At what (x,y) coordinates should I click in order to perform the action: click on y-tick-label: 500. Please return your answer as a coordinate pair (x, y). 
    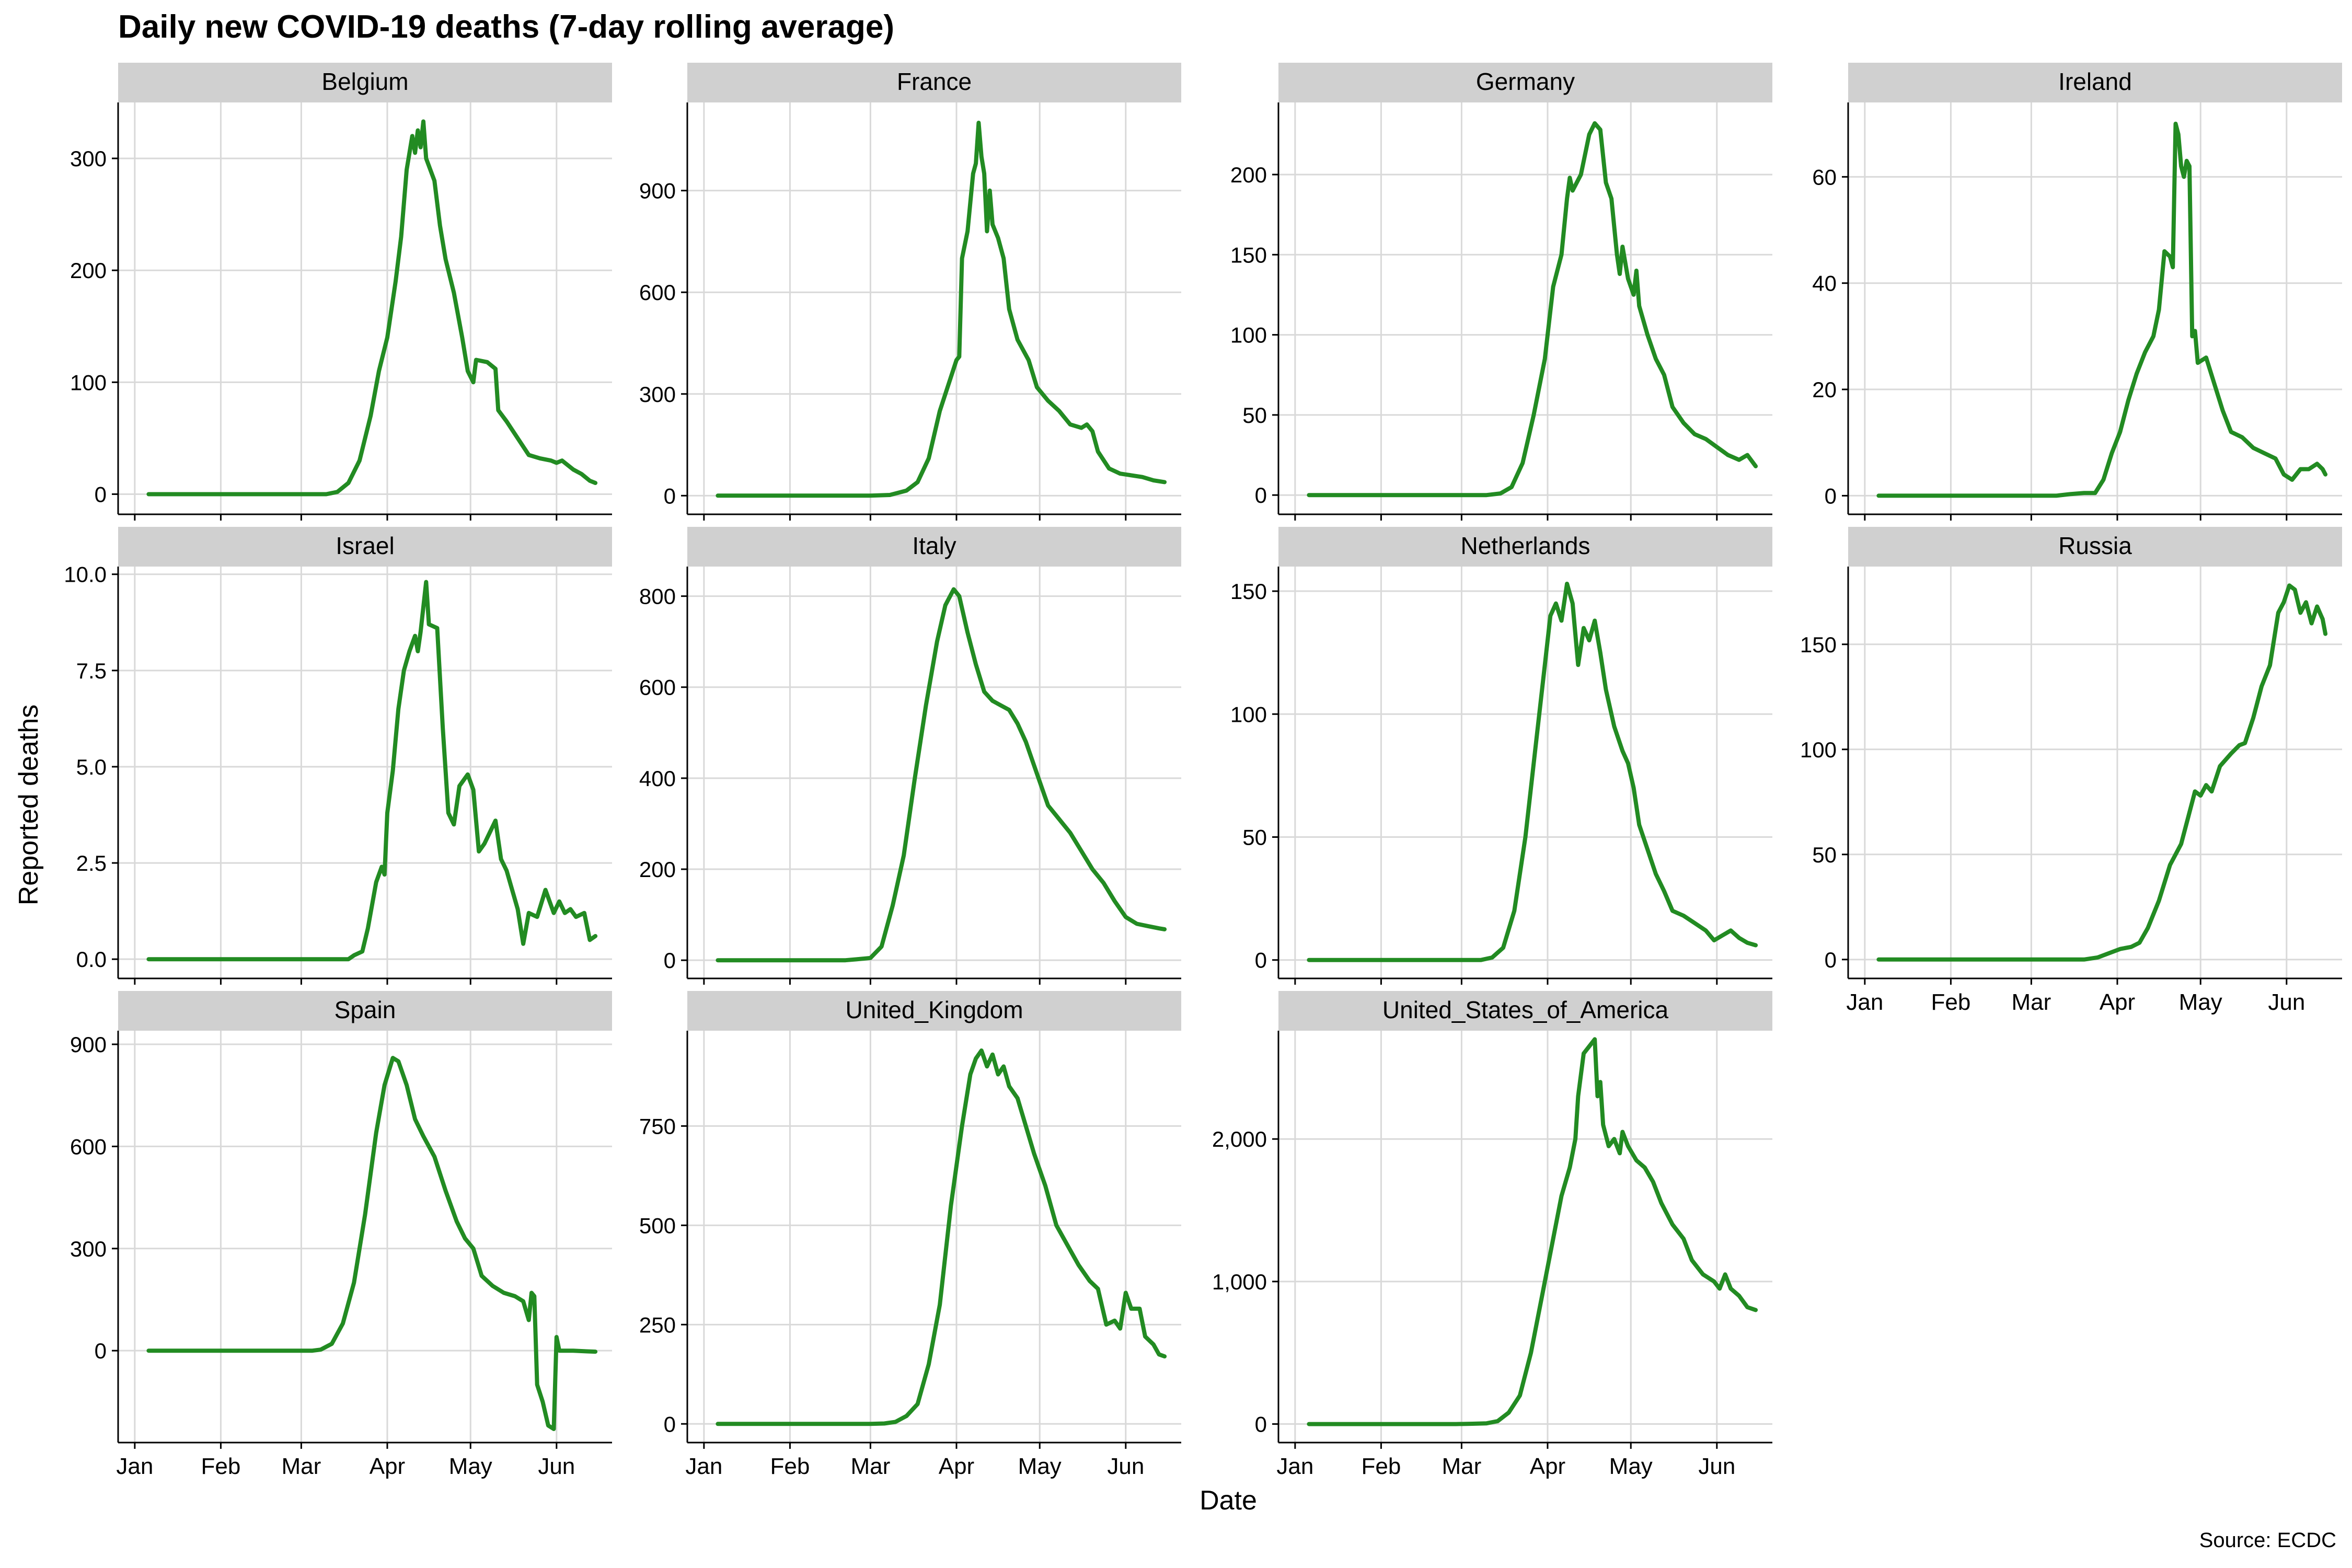
    Looking at the image, I should click on (657, 1225).